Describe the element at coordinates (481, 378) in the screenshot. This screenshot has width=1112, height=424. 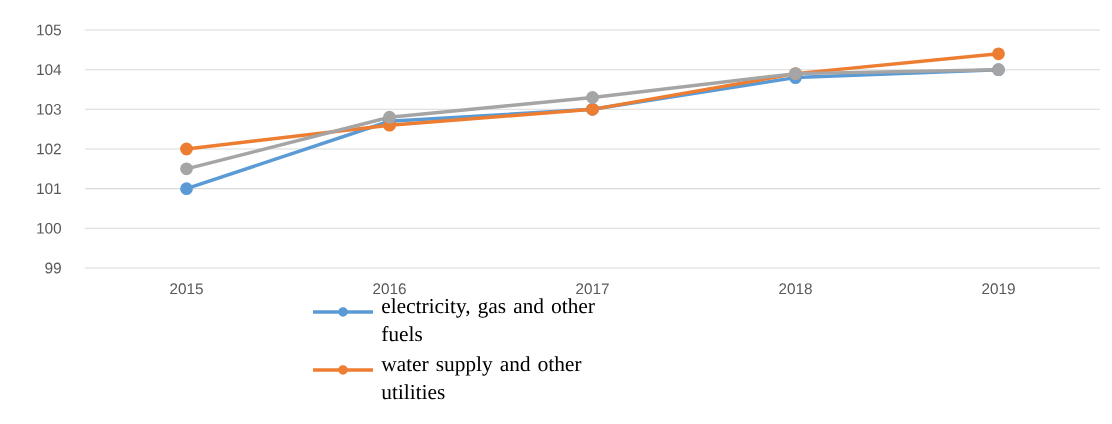
I see `legend-label: water supply and other utilities` at that location.